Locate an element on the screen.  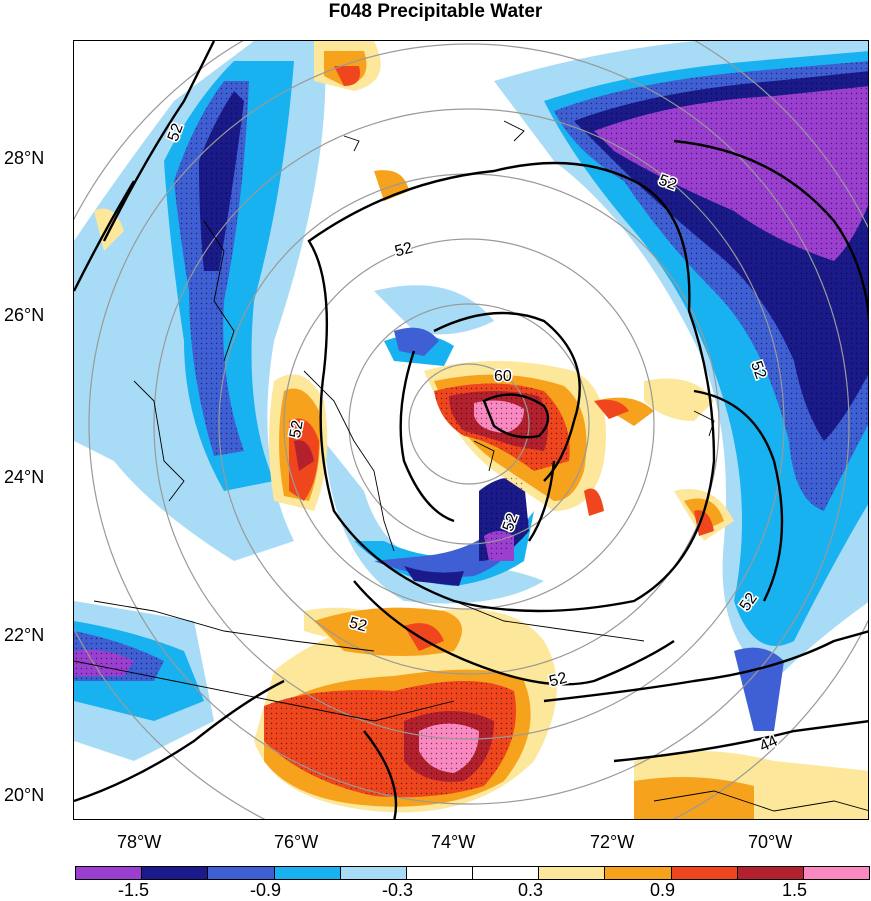
lon-label-72w: 72°W is located at coordinates (612, 842).